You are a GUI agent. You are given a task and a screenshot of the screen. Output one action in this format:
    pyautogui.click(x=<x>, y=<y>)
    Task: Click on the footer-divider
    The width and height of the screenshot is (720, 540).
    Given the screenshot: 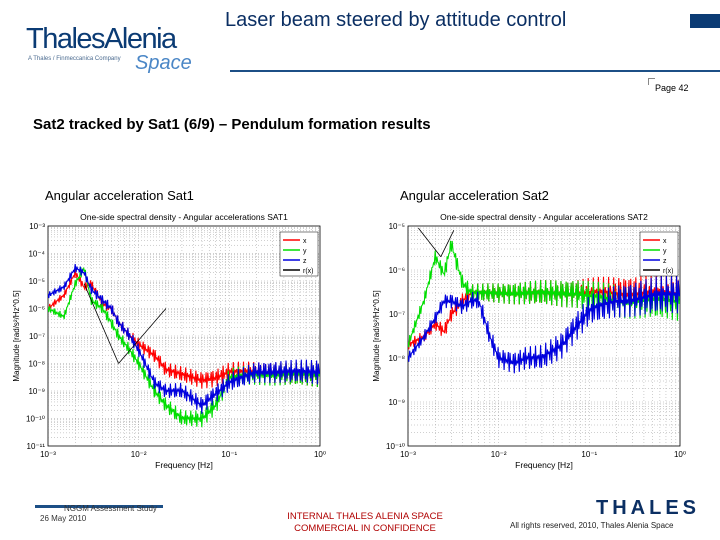 What is the action you would take?
    pyautogui.click(x=99, y=506)
    